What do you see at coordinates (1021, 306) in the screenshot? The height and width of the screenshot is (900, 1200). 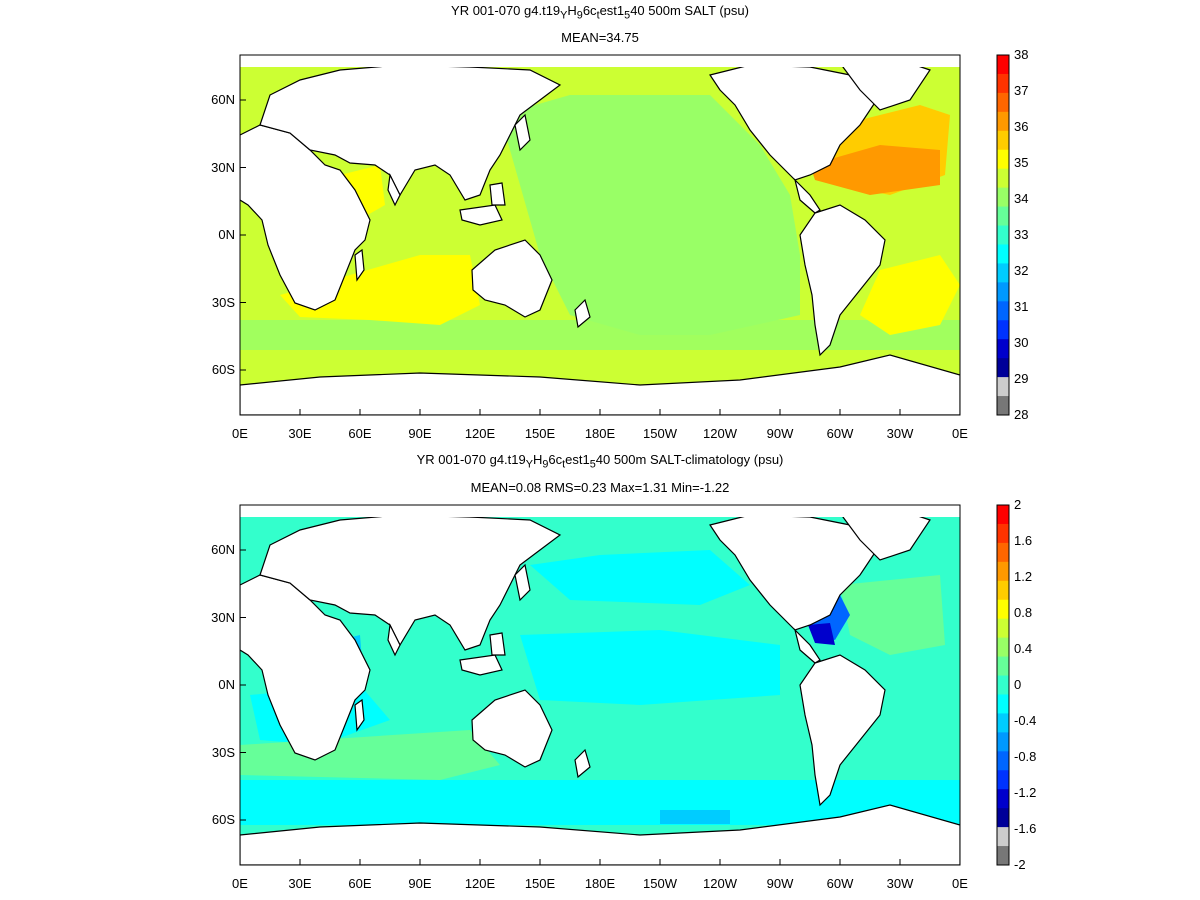 I see `colorbar-tick-label: 31` at bounding box center [1021, 306].